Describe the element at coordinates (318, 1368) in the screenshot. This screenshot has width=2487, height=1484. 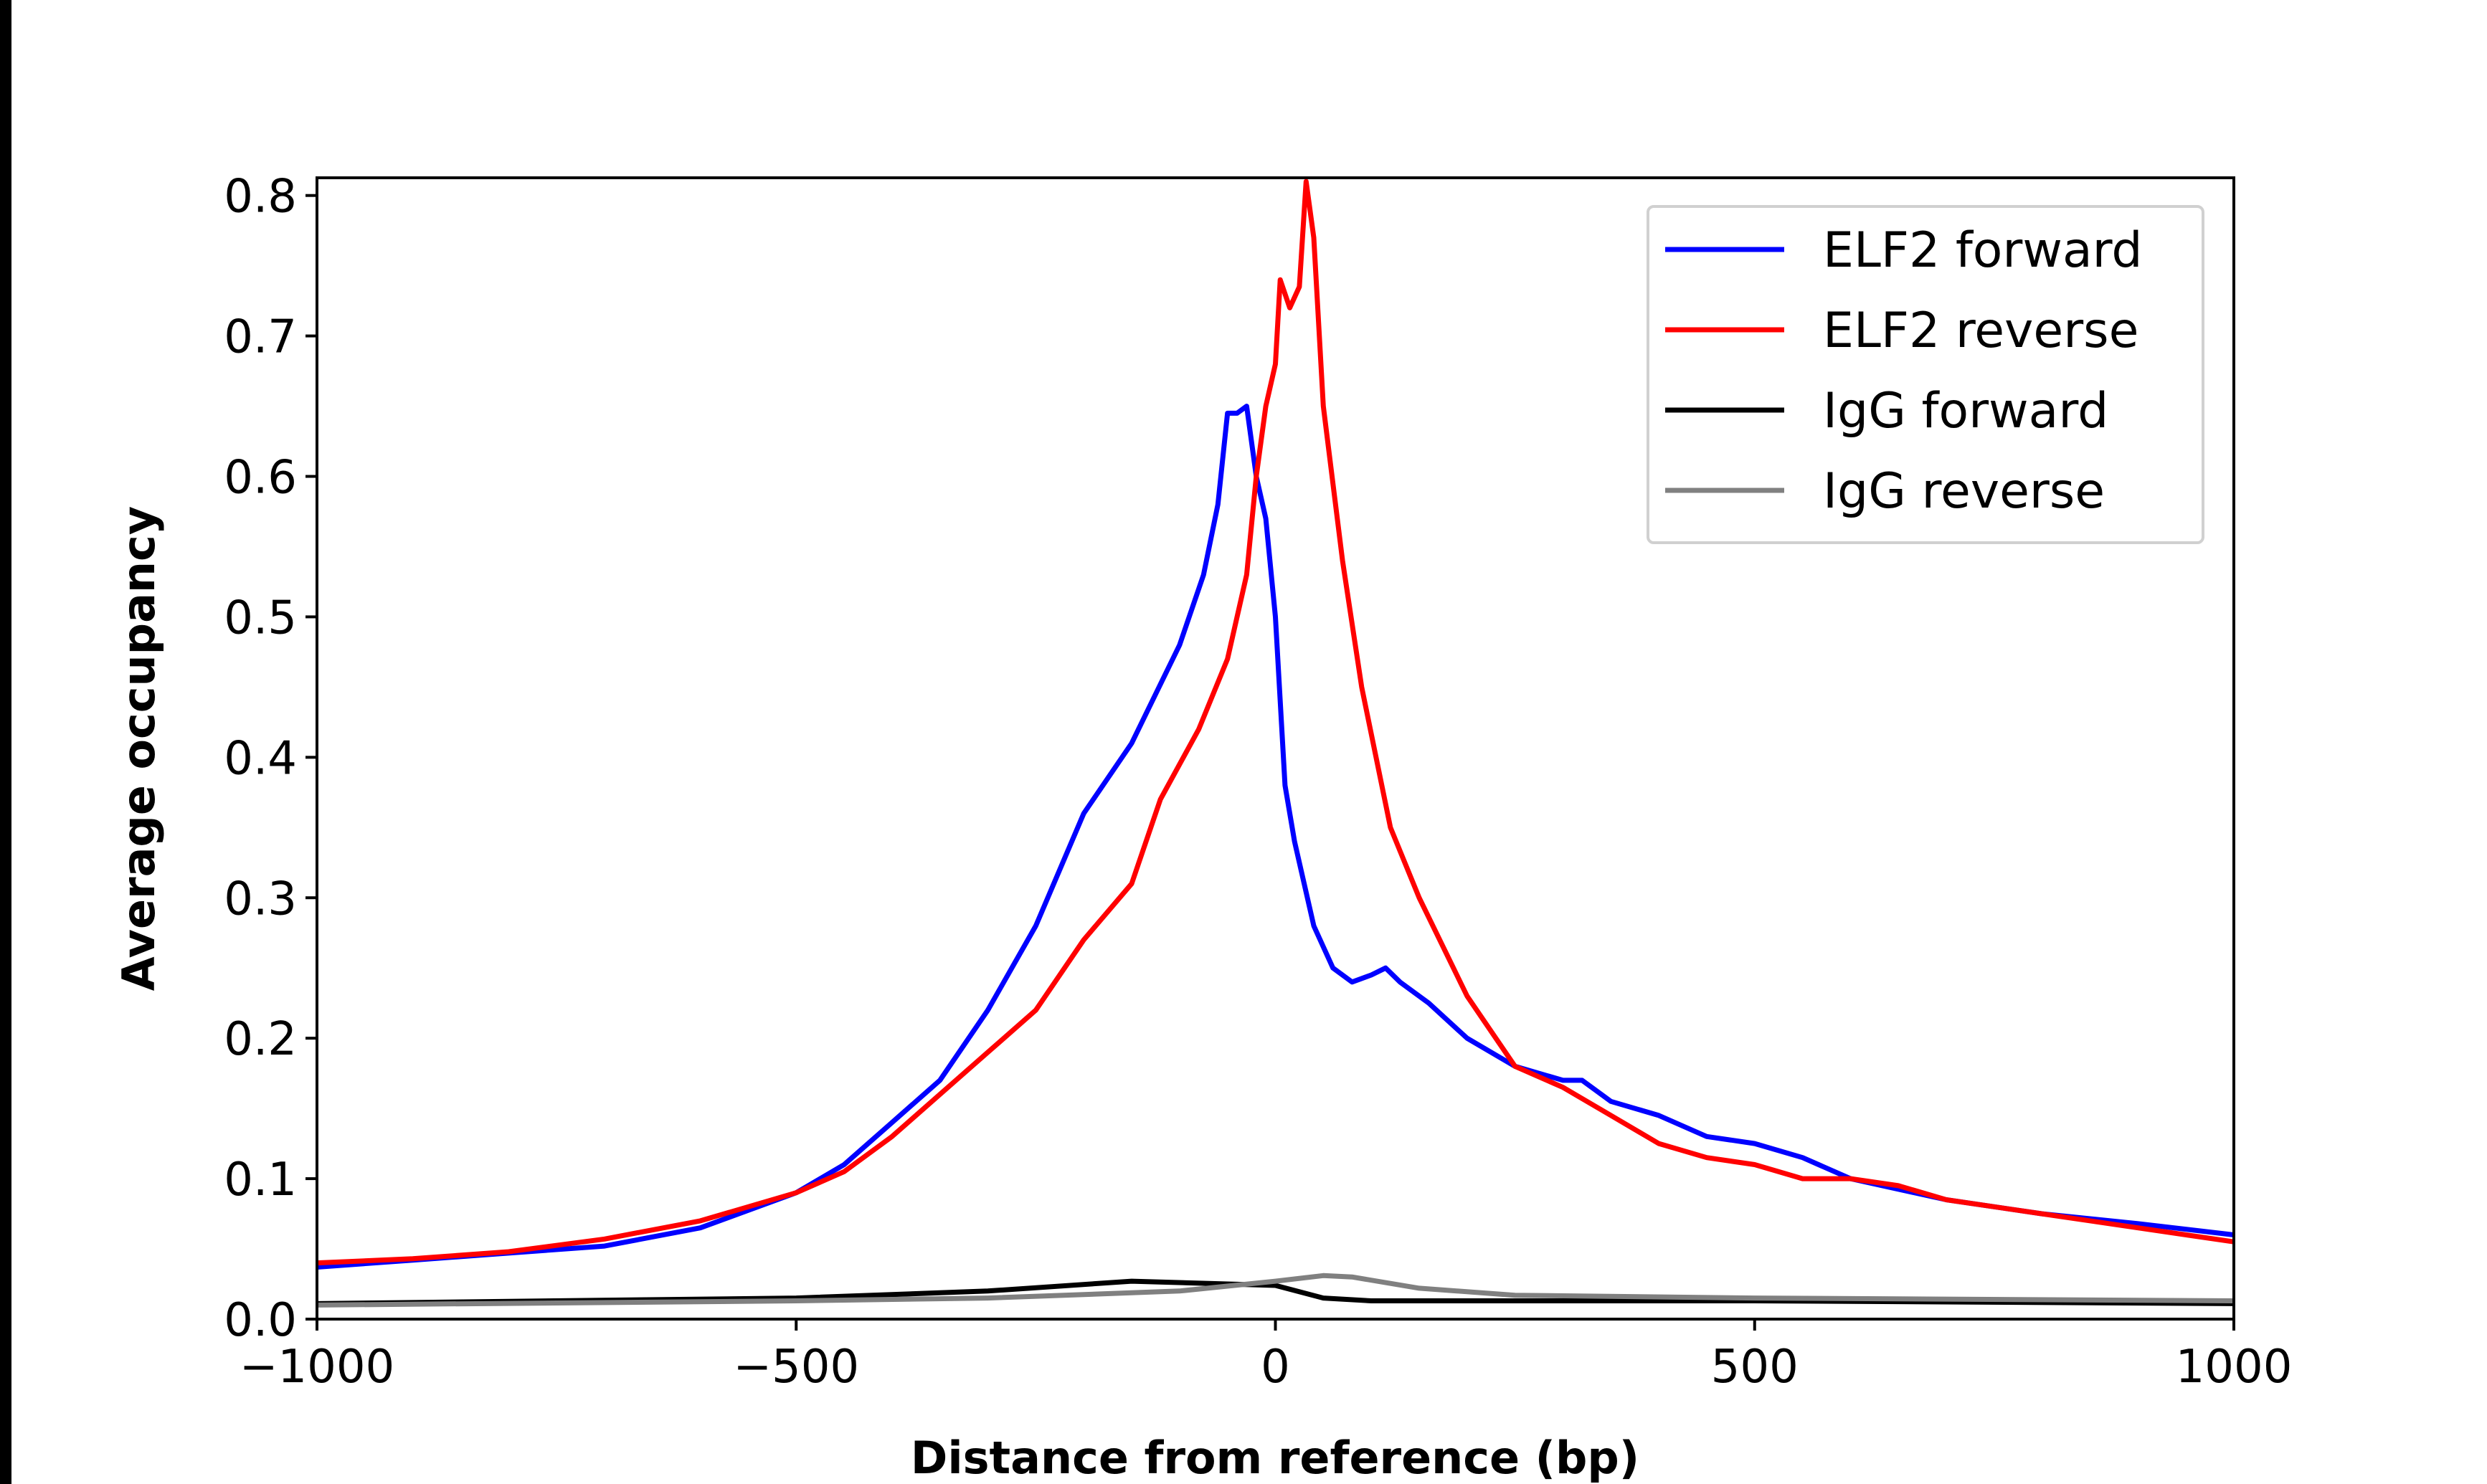
I see `x-tick-label: −1000` at that location.